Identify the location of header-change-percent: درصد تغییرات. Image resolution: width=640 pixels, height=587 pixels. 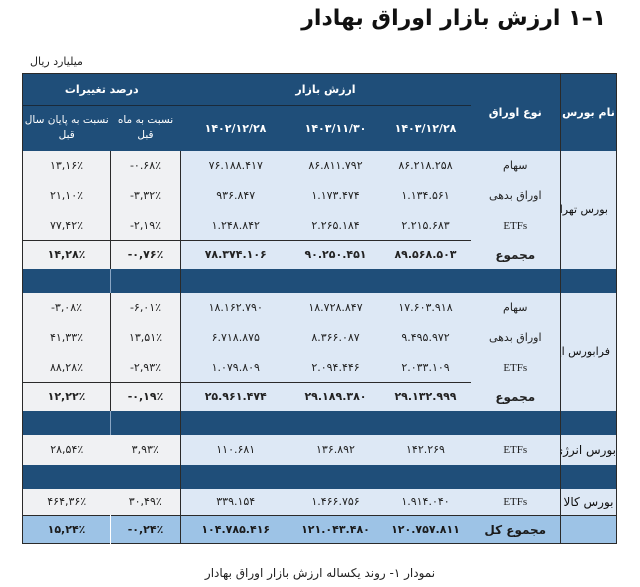
(101, 89).